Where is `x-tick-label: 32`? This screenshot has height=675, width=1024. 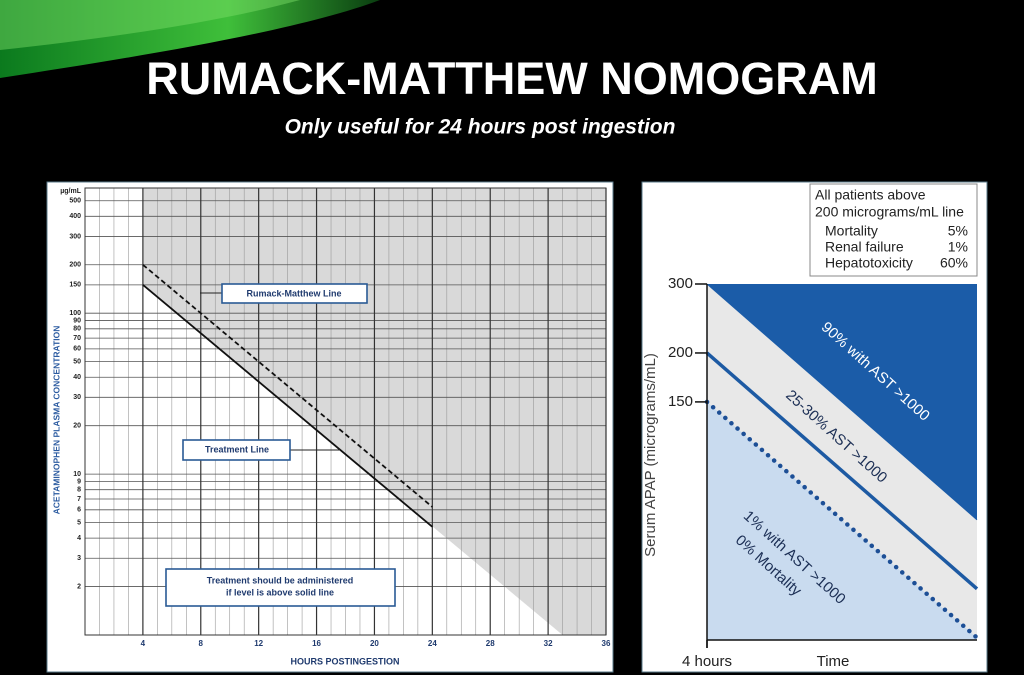 x-tick-label: 32 is located at coordinates (548, 643).